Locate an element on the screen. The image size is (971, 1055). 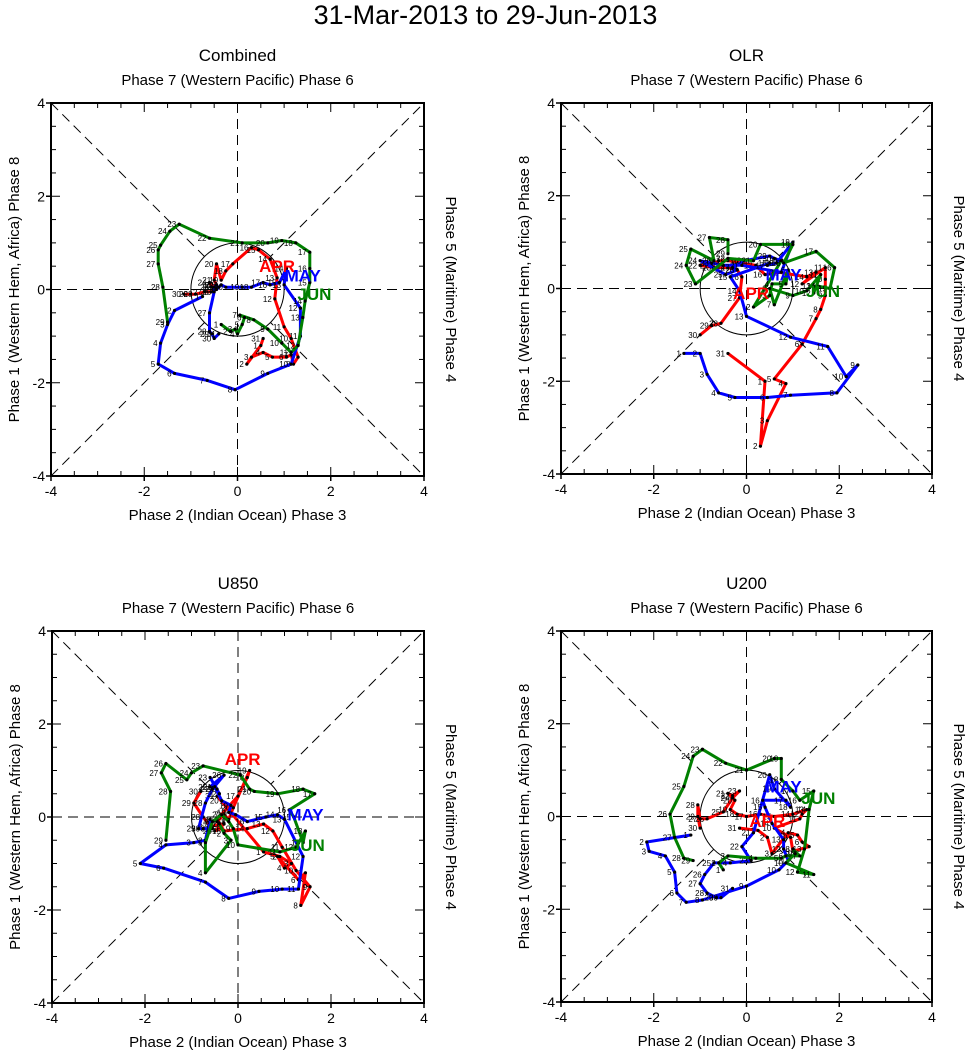
day-label: 25 is located at coordinates (683, 249).